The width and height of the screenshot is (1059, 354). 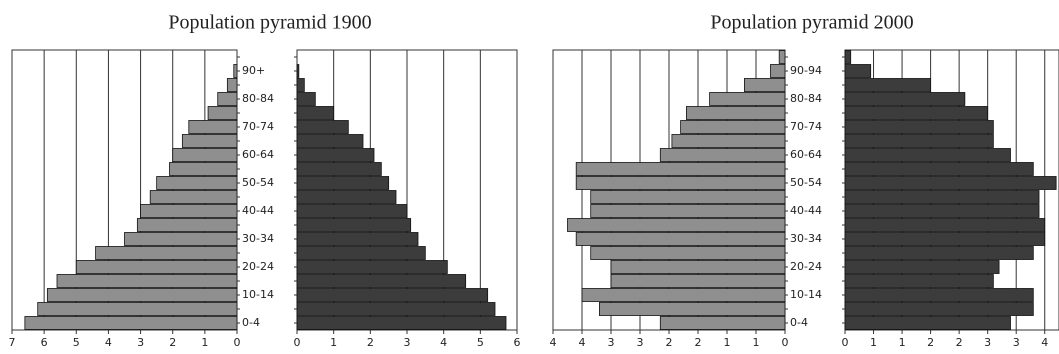 I want to click on chart-title: Population pyramid 1900, so click(x=269, y=23).